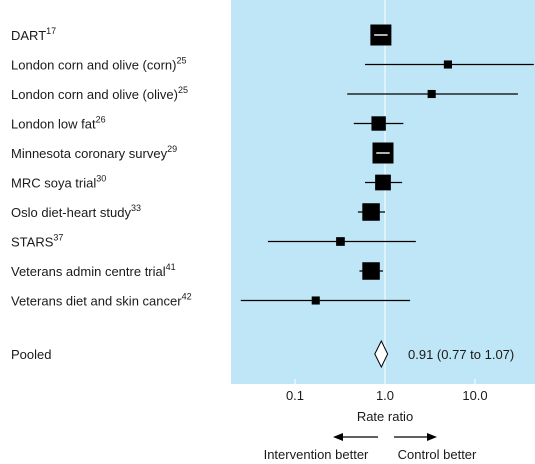 This screenshot has height=464, width=535. I want to click on study-label: London low fat26, so click(58, 123).